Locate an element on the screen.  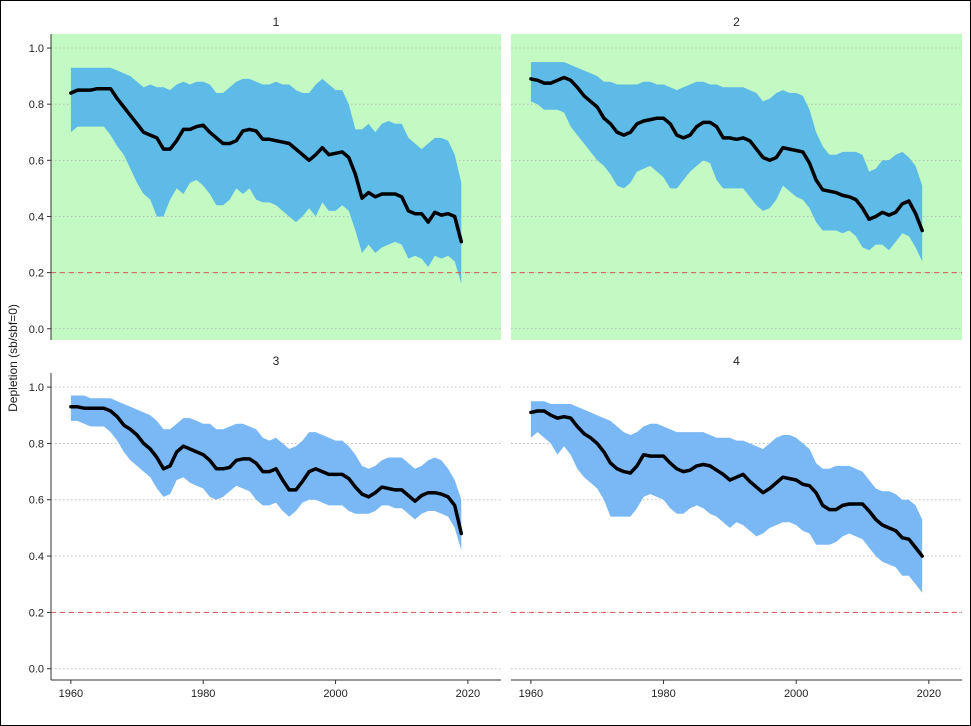
panel-title: 3 is located at coordinates (276, 361).